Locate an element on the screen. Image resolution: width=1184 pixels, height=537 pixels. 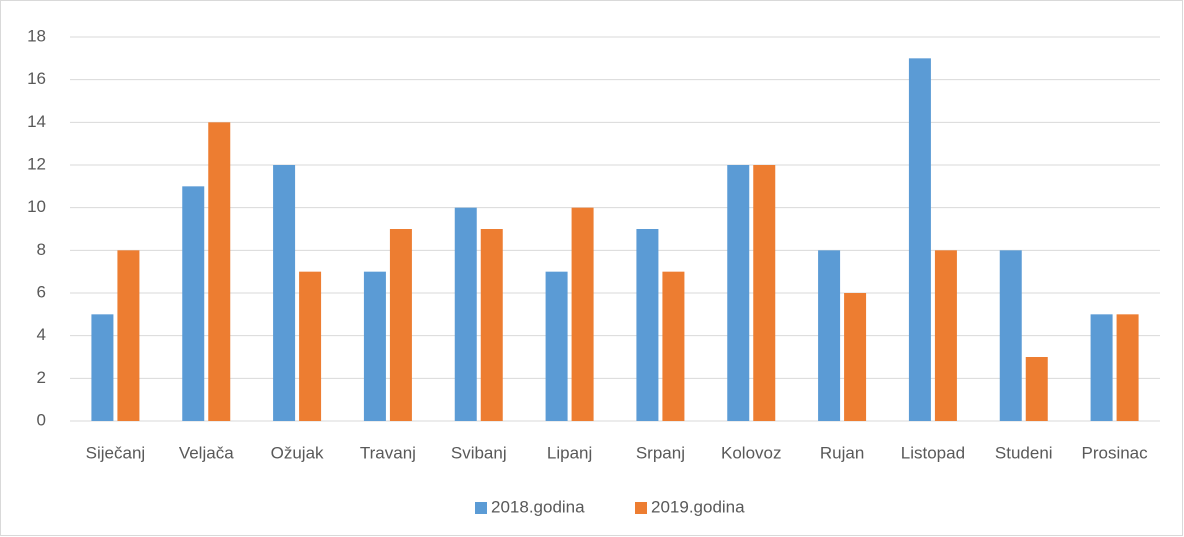
legend-label: 2018.godina is located at coordinates (538, 506).